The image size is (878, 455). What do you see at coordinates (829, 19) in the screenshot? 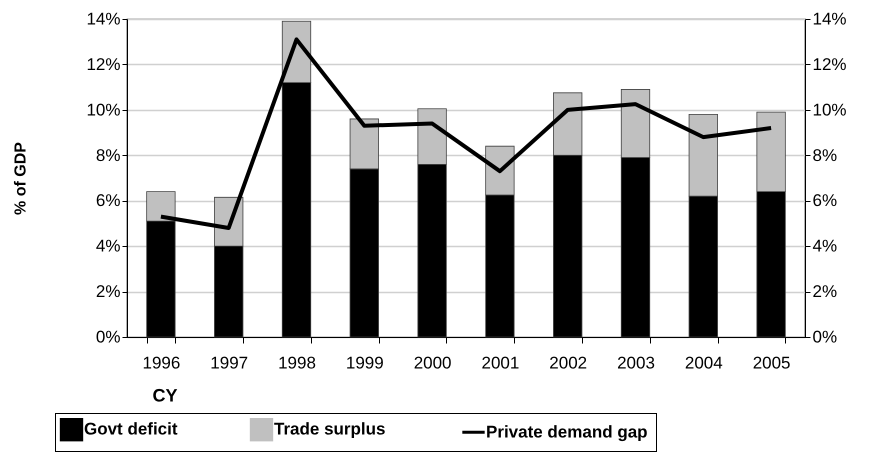
I see `y2-tick-label: 14%` at bounding box center [829, 19].